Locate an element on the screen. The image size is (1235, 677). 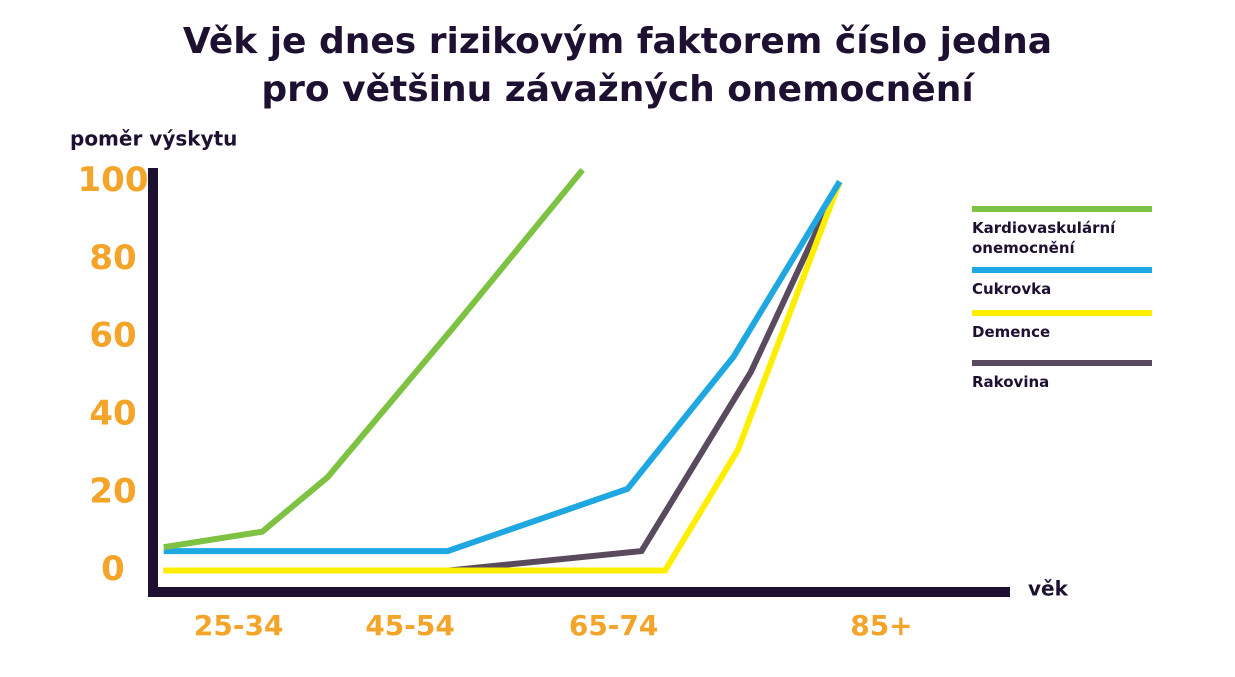
x-tick-label: 25-34 is located at coordinates (239, 625).